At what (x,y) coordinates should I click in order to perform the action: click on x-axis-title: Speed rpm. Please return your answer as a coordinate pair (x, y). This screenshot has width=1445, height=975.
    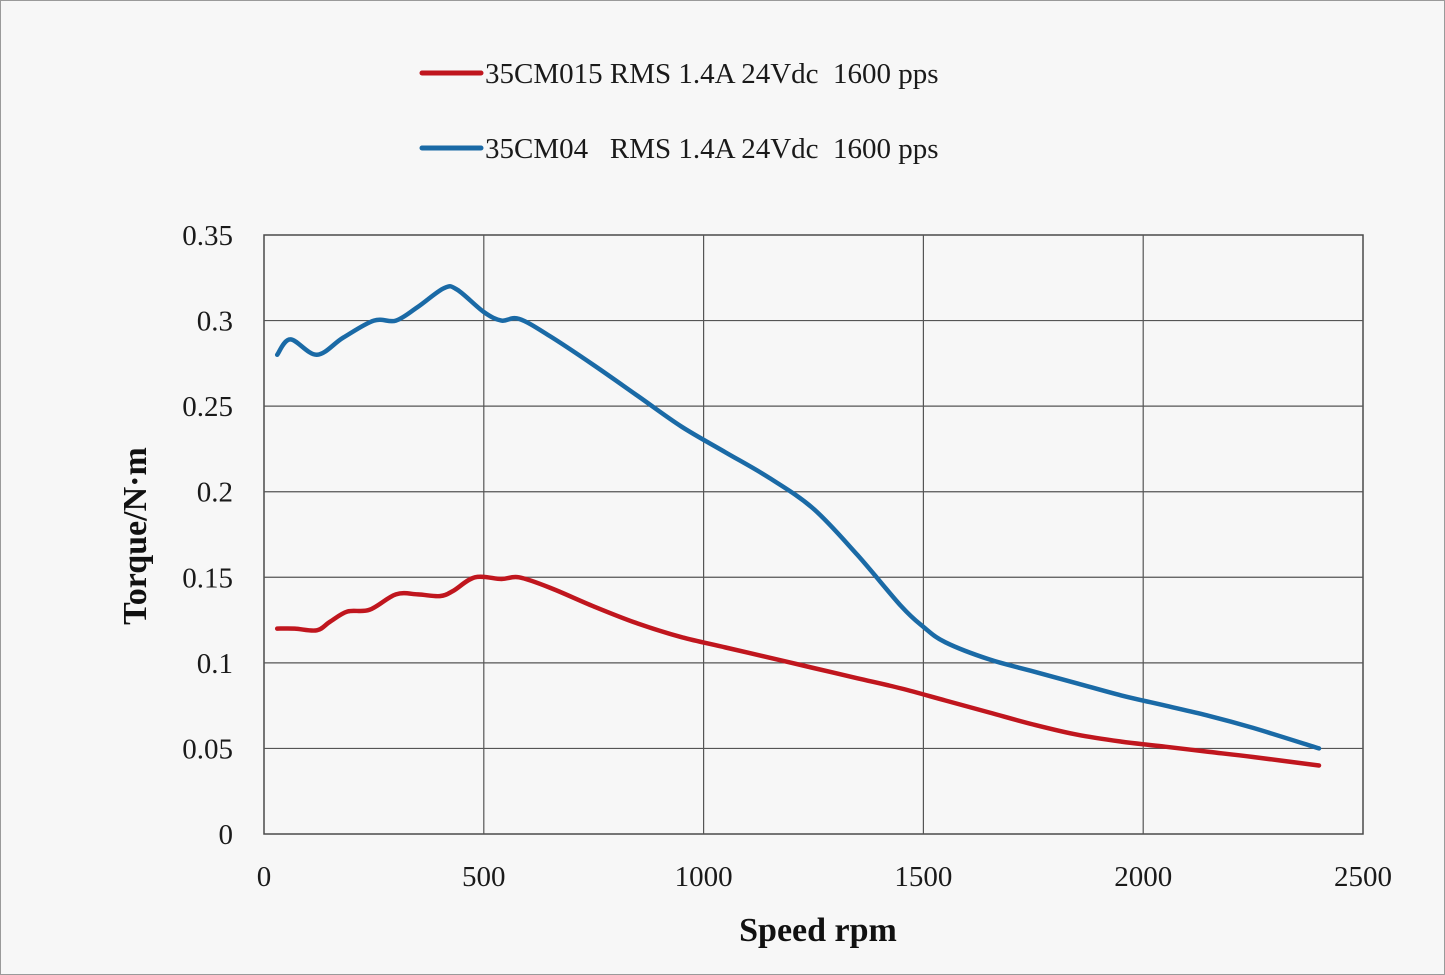
    Looking at the image, I should click on (818, 930).